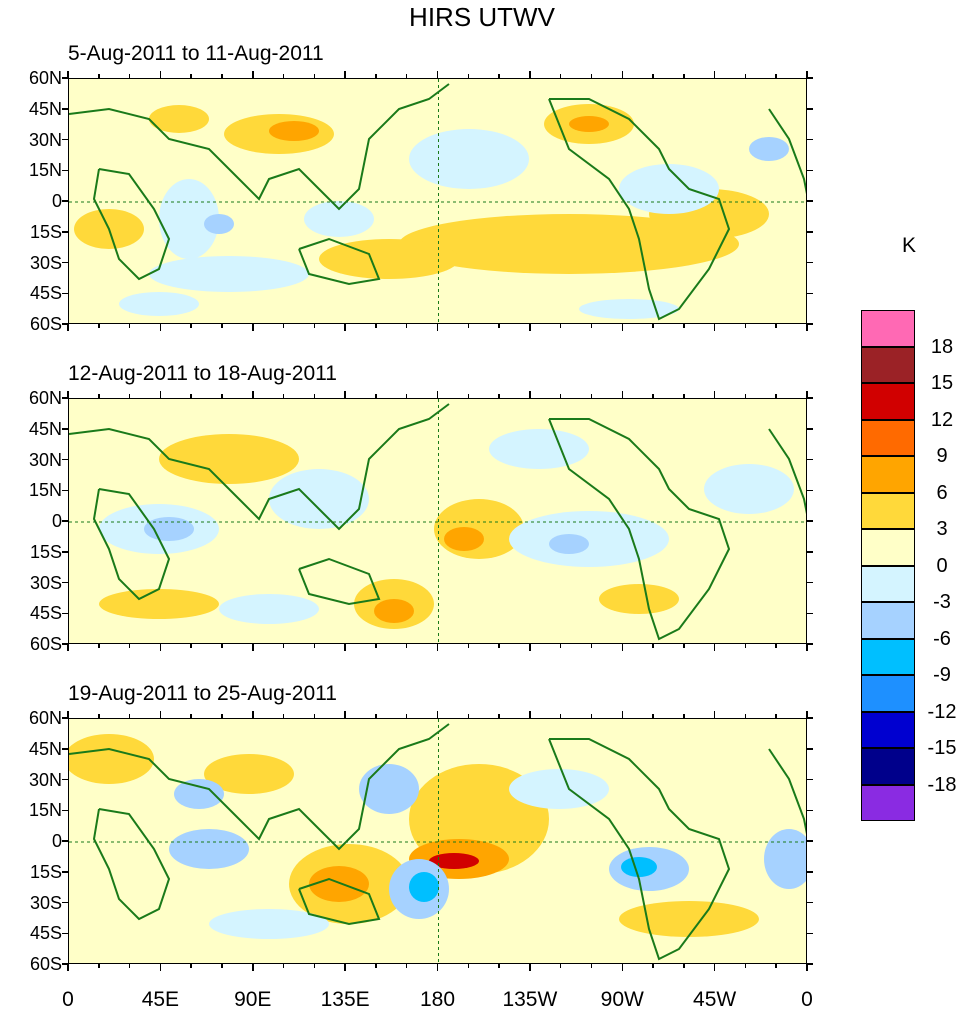 Image resolution: width=964 pixels, height=1013 pixels. Describe the element at coordinates (942, 383) in the screenshot. I see `colorbar-label: 15` at that location.